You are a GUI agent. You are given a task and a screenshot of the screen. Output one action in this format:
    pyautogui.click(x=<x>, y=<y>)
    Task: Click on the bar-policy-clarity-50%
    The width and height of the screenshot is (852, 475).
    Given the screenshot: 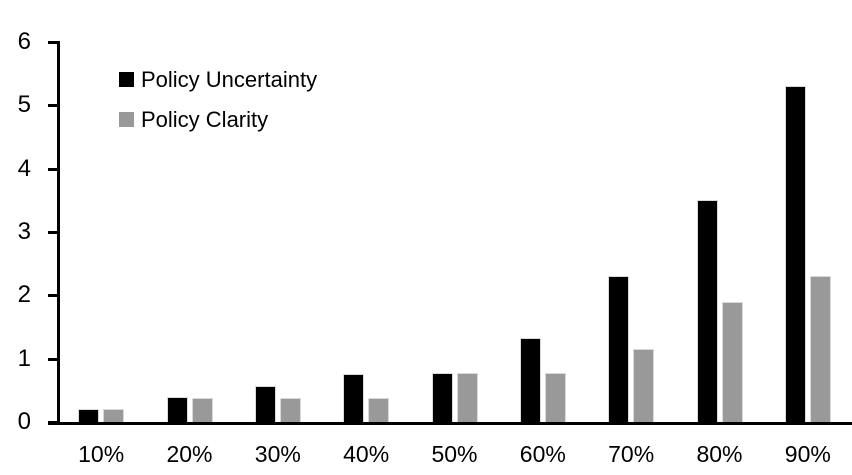 What is the action you would take?
    pyautogui.click(x=467, y=397)
    